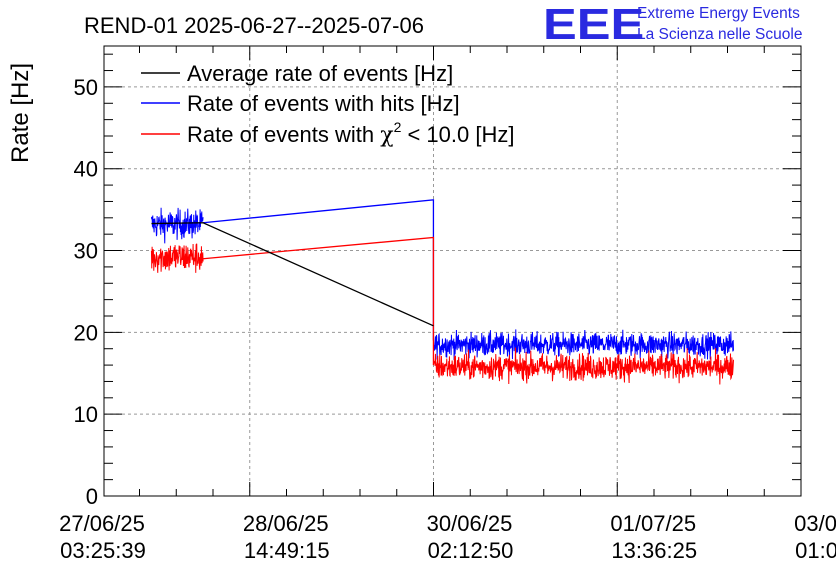 The width and height of the screenshot is (836, 572). What do you see at coordinates (254, 25) in the screenshot?
I see `chart-title: REND-01 2025-06-27--2025-07-06` at bounding box center [254, 25].